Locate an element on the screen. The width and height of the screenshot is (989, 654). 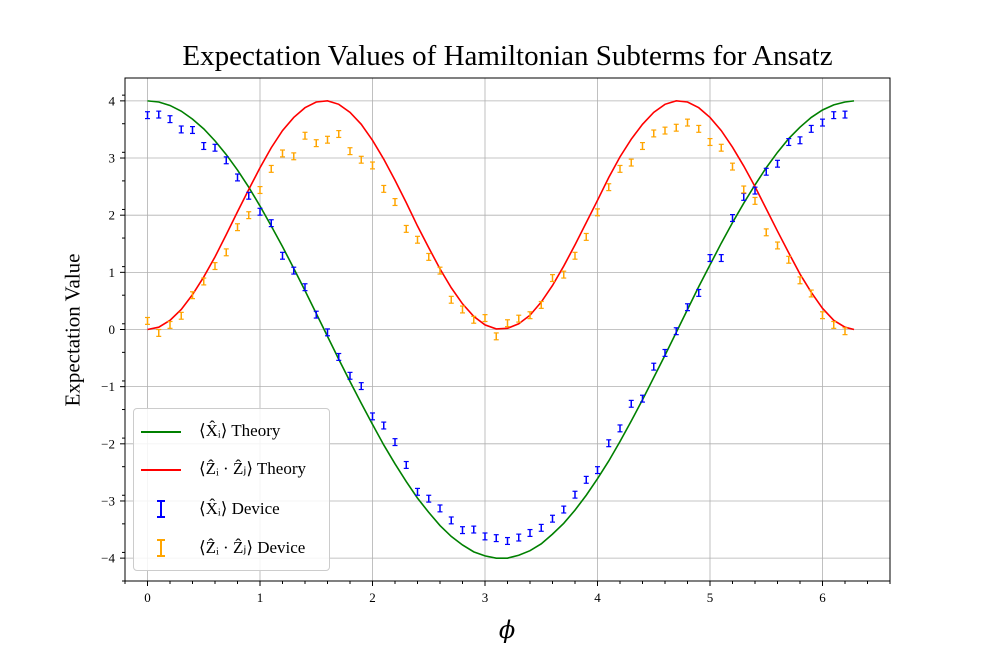
y-tick-label-4: 0 is located at coordinates (112, 329).